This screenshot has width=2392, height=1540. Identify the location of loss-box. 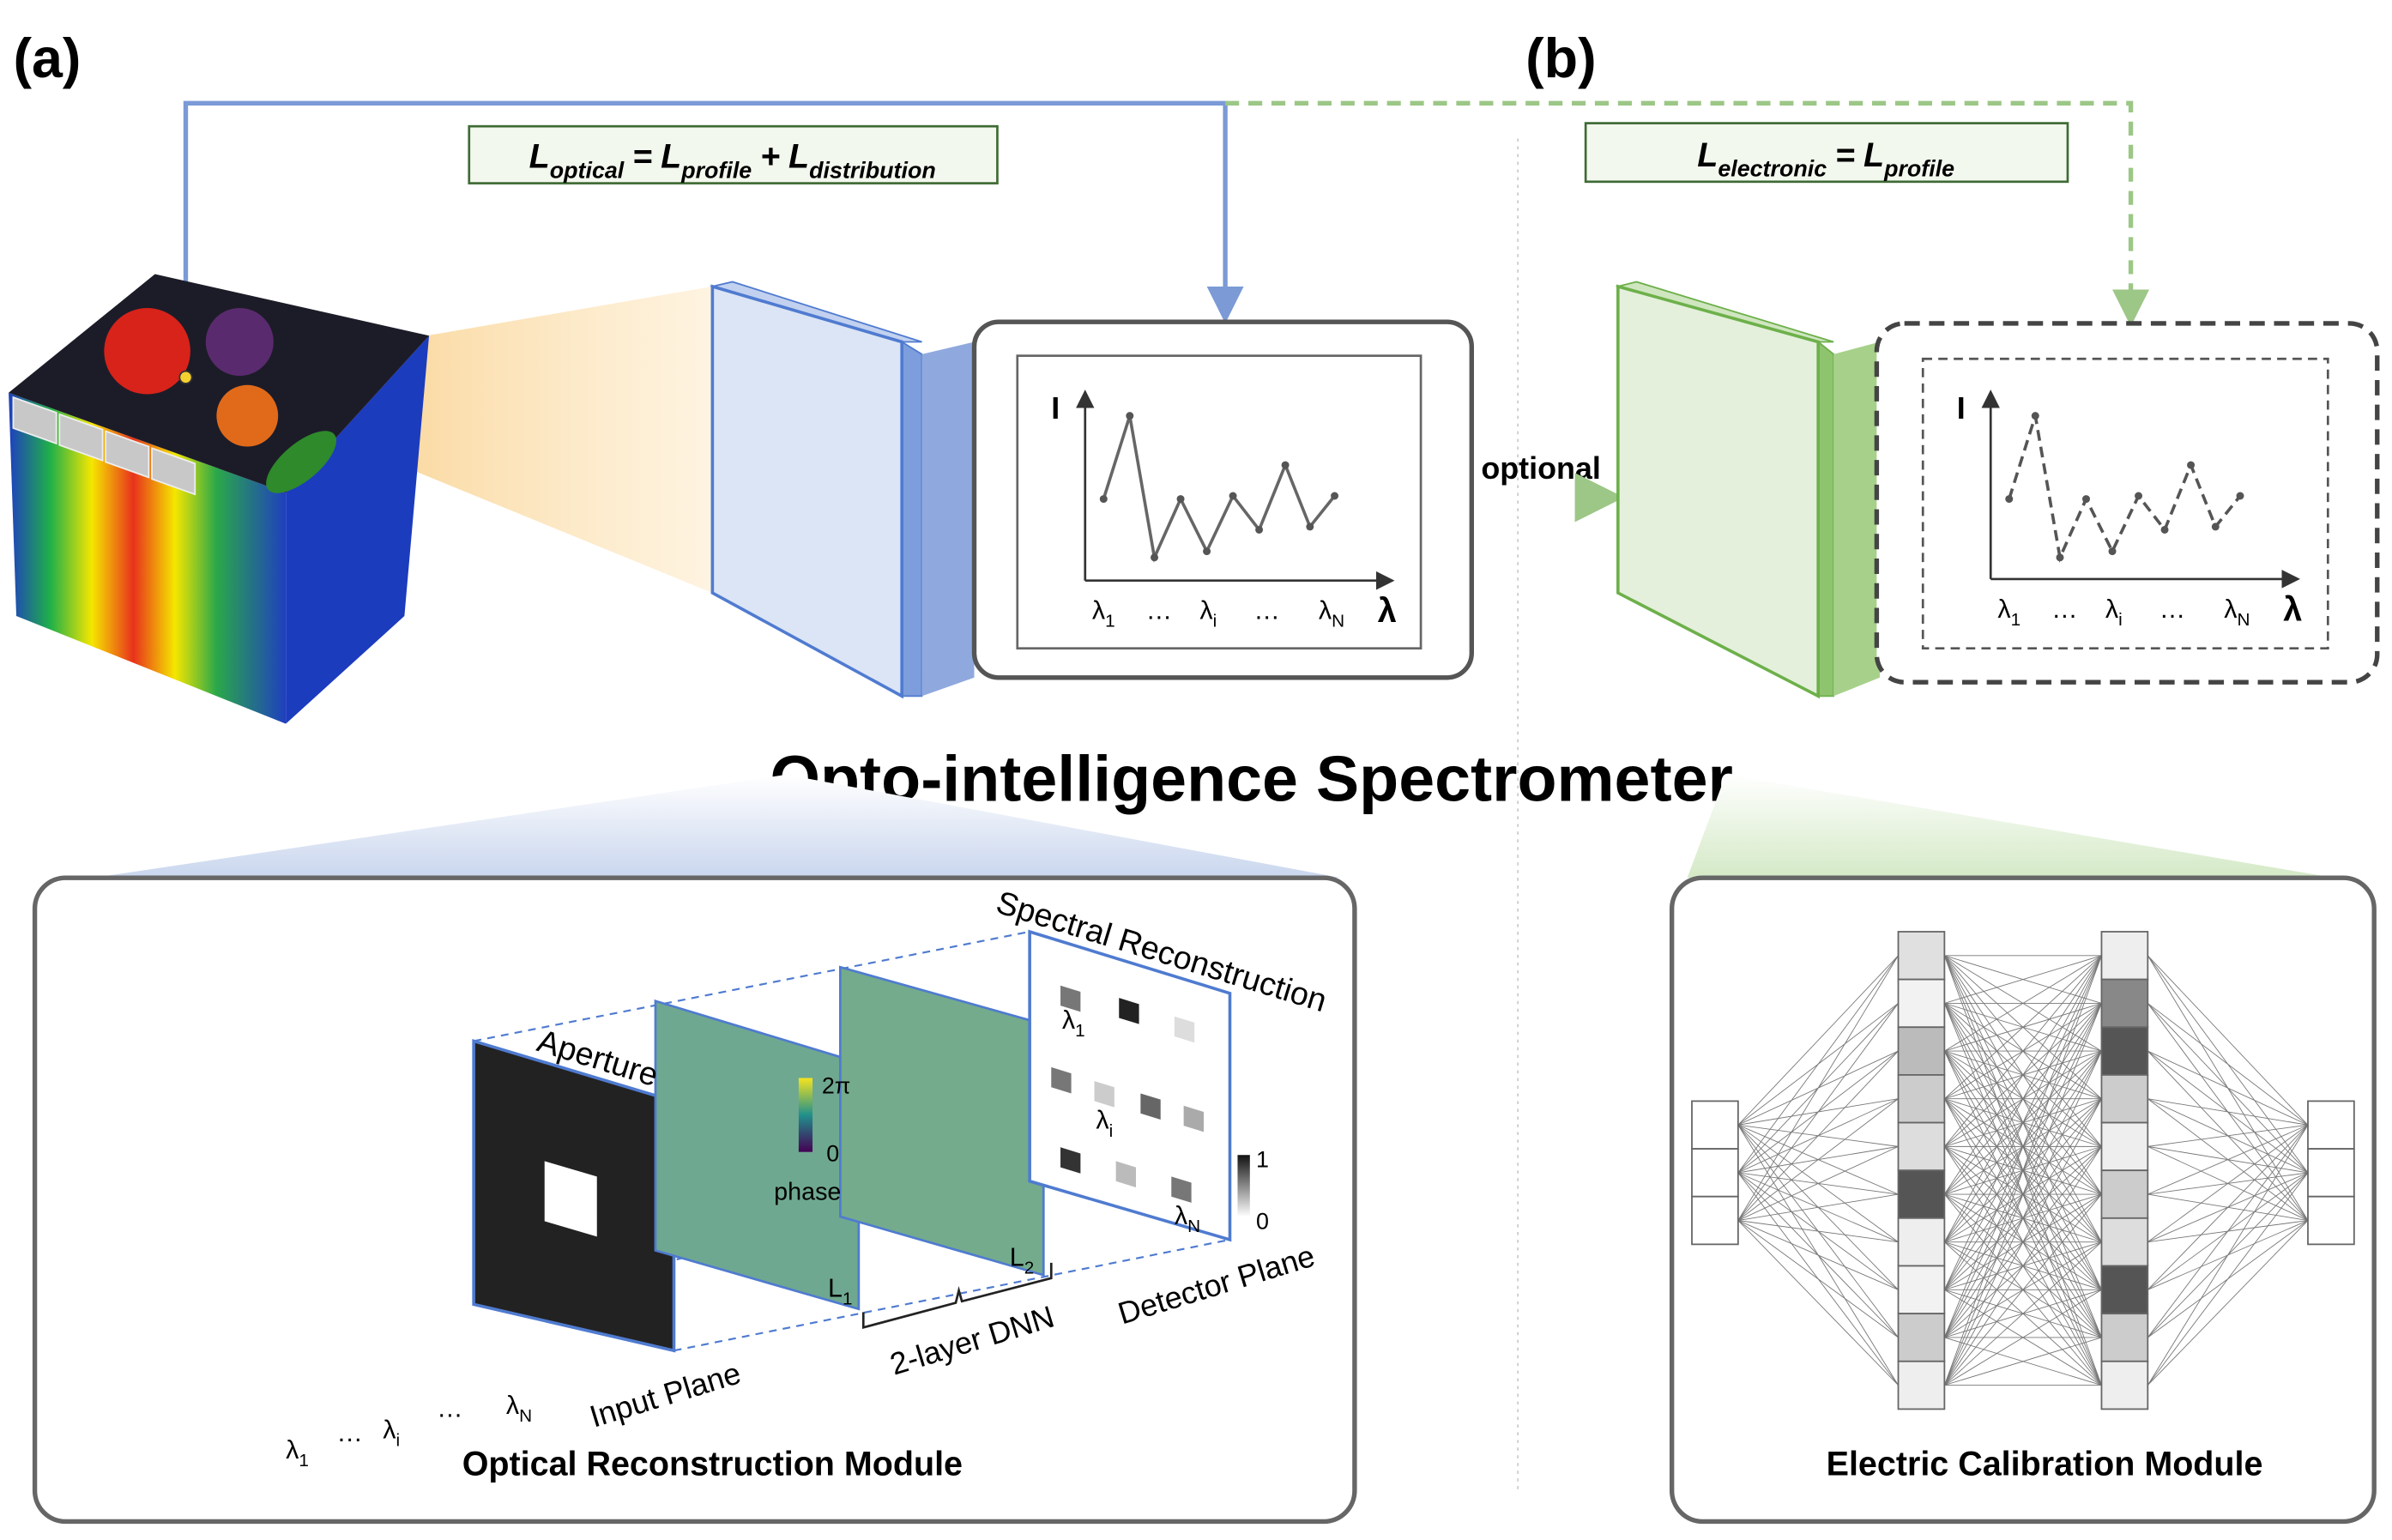
(1826, 153).